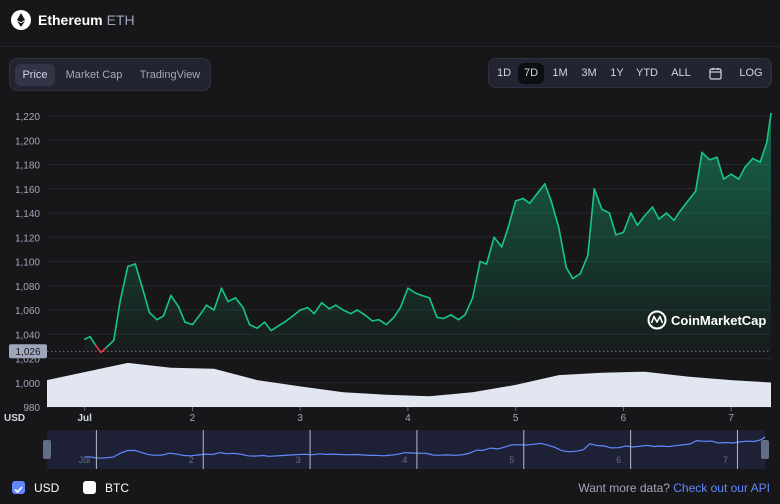 Image resolution: width=780 pixels, height=504 pixels. What do you see at coordinates (560, 73) in the screenshot?
I see `range-1m: 1M` at bounding box center [560, 73].